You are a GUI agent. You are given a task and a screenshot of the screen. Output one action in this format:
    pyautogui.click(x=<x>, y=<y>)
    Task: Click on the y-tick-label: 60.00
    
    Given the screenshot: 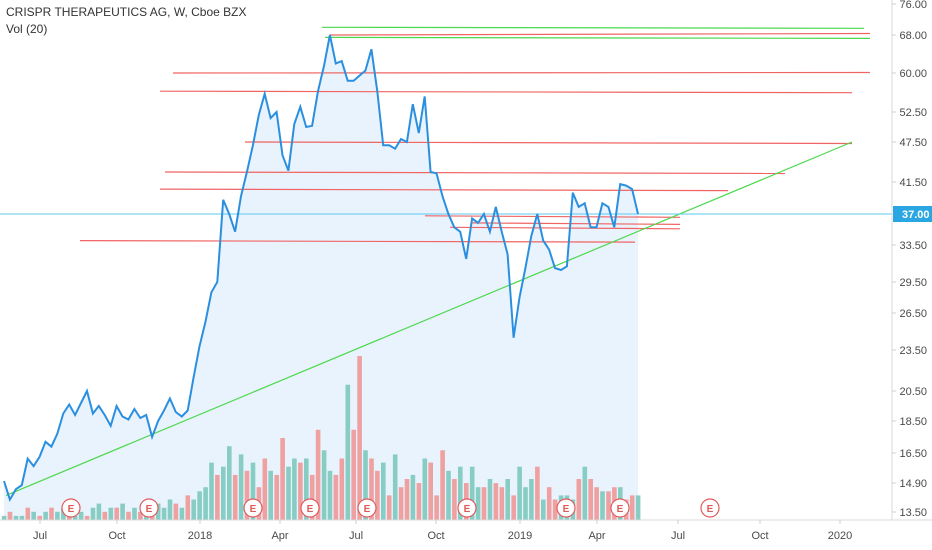 What is the action you would take?
    pyautogui.click(x=913, y=74)
    